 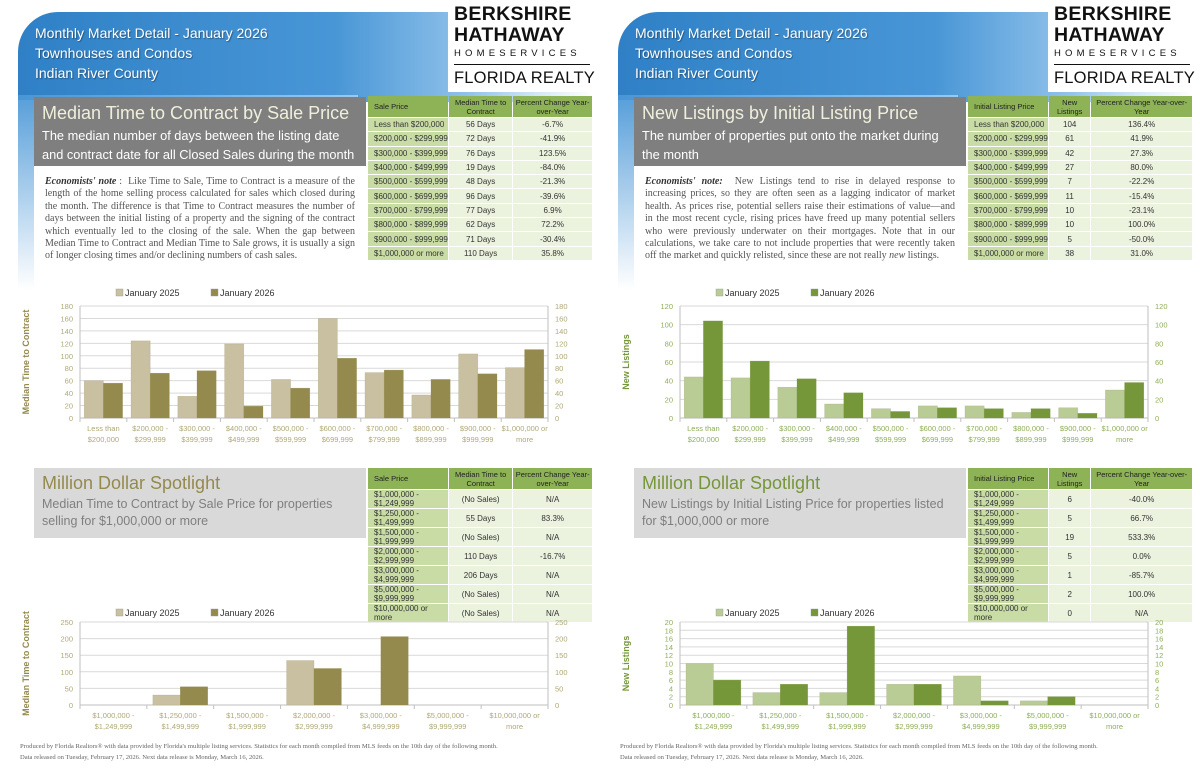 What do you see at coordinates (1070, 613) in the screenshot?
I see `table-cell: 0` at bounding box center [1070, 613].